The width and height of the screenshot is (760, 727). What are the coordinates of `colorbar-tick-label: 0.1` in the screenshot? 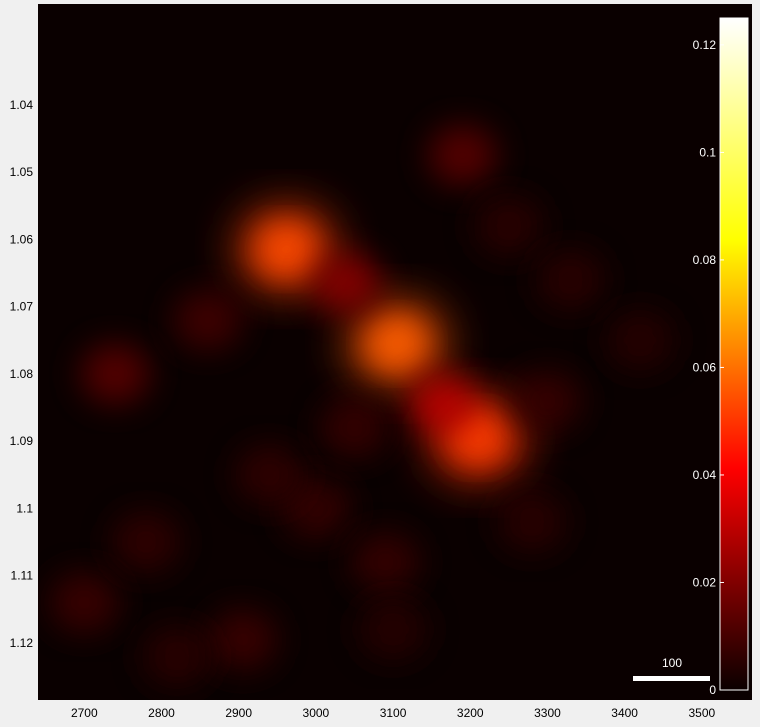 It's located at (707, 152).